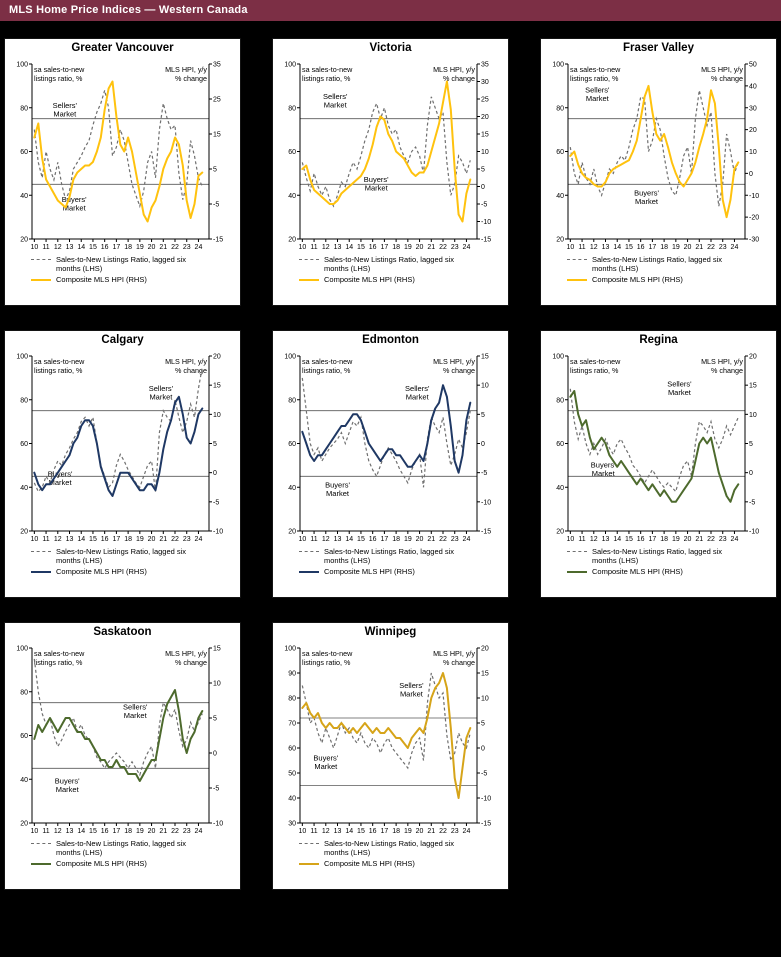 The image size is (781, 957). I want to click on snlr-line, so click(118, 717).